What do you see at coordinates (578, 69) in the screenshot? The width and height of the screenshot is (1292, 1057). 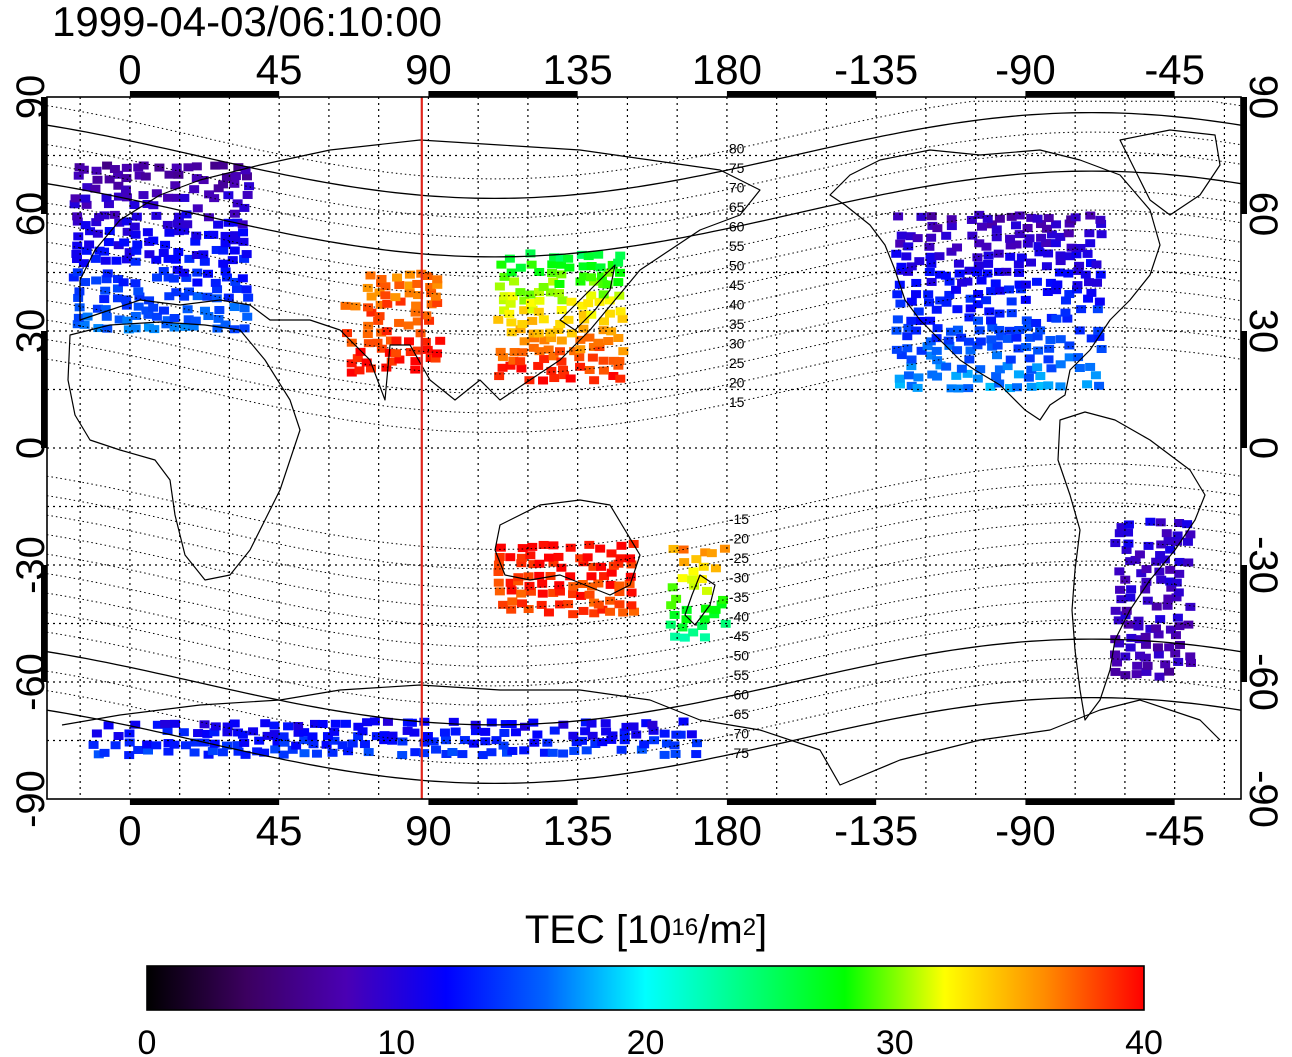 I see `longitude-tick-label: 135` at bounding box center [578, 69].